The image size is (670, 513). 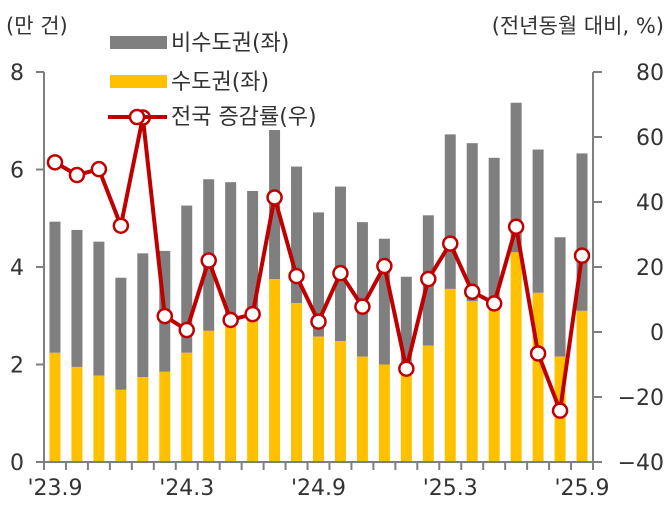 I want to click on legend-marker-circle-icon, so click(x=137, y=117).